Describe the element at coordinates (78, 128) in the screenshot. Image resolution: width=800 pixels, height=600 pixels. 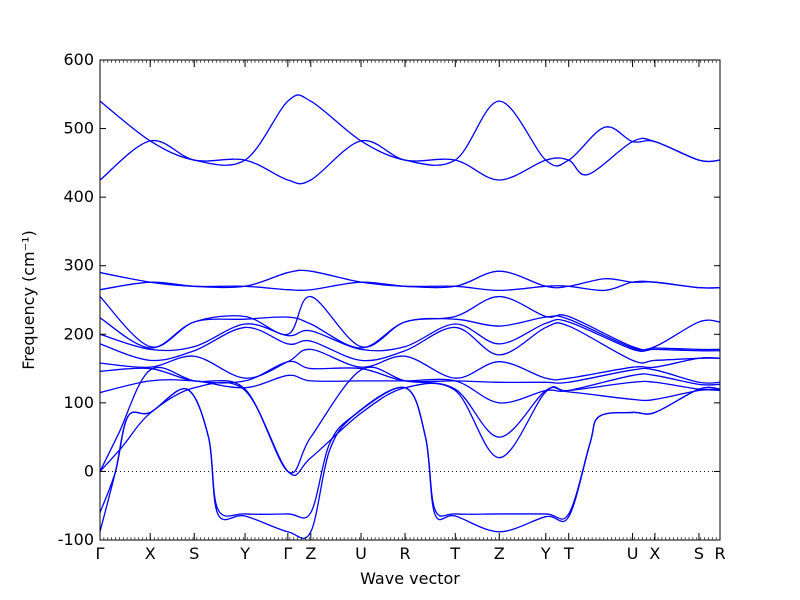
I see `y-tick-label: 500` at that location.